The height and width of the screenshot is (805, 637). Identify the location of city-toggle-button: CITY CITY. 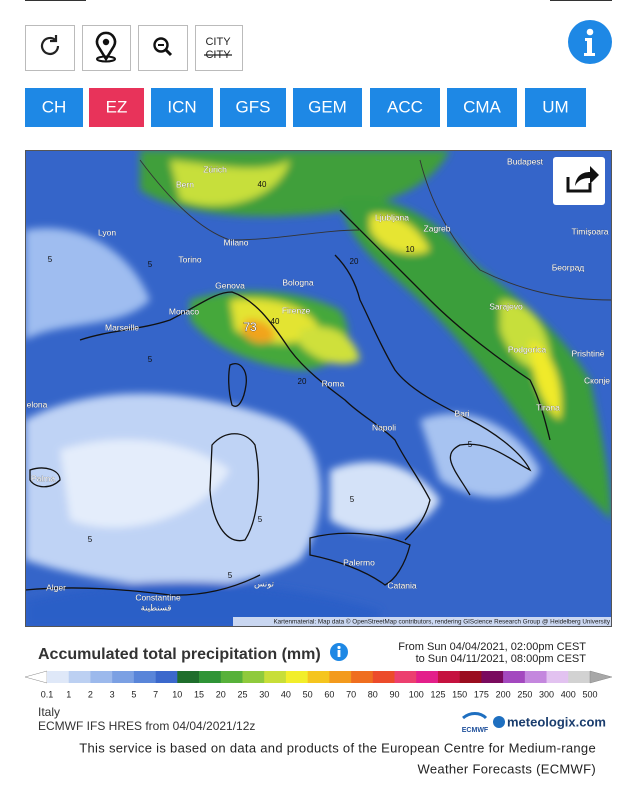
(219, 48).